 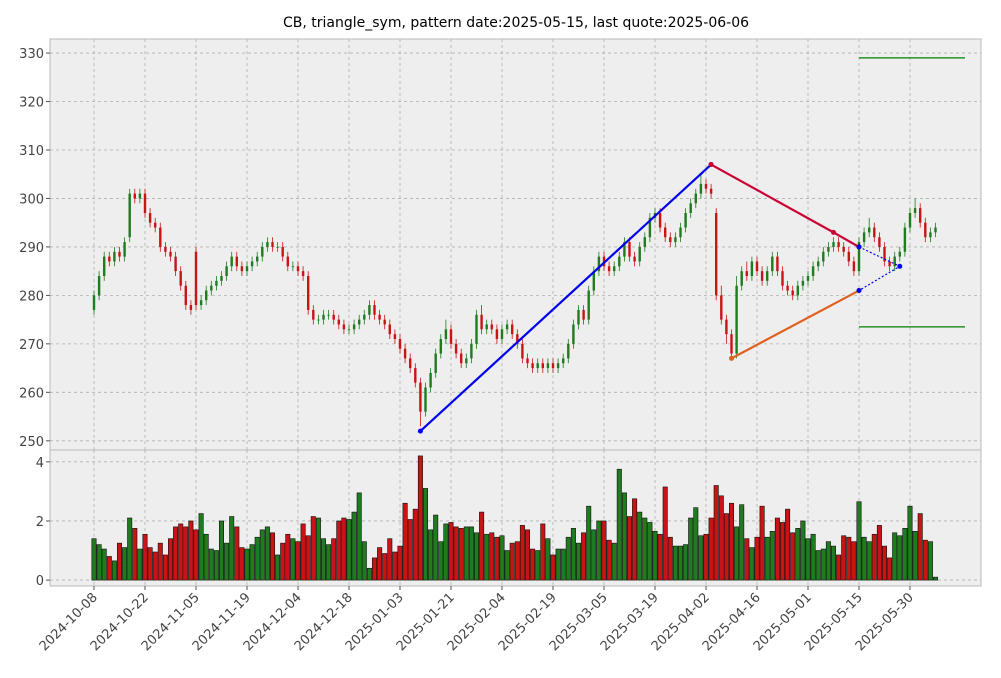 What do you see at coordinates (40, 581) in the screenshot?
I see `y-tick-label: 0` at bounding box center [40, 581].